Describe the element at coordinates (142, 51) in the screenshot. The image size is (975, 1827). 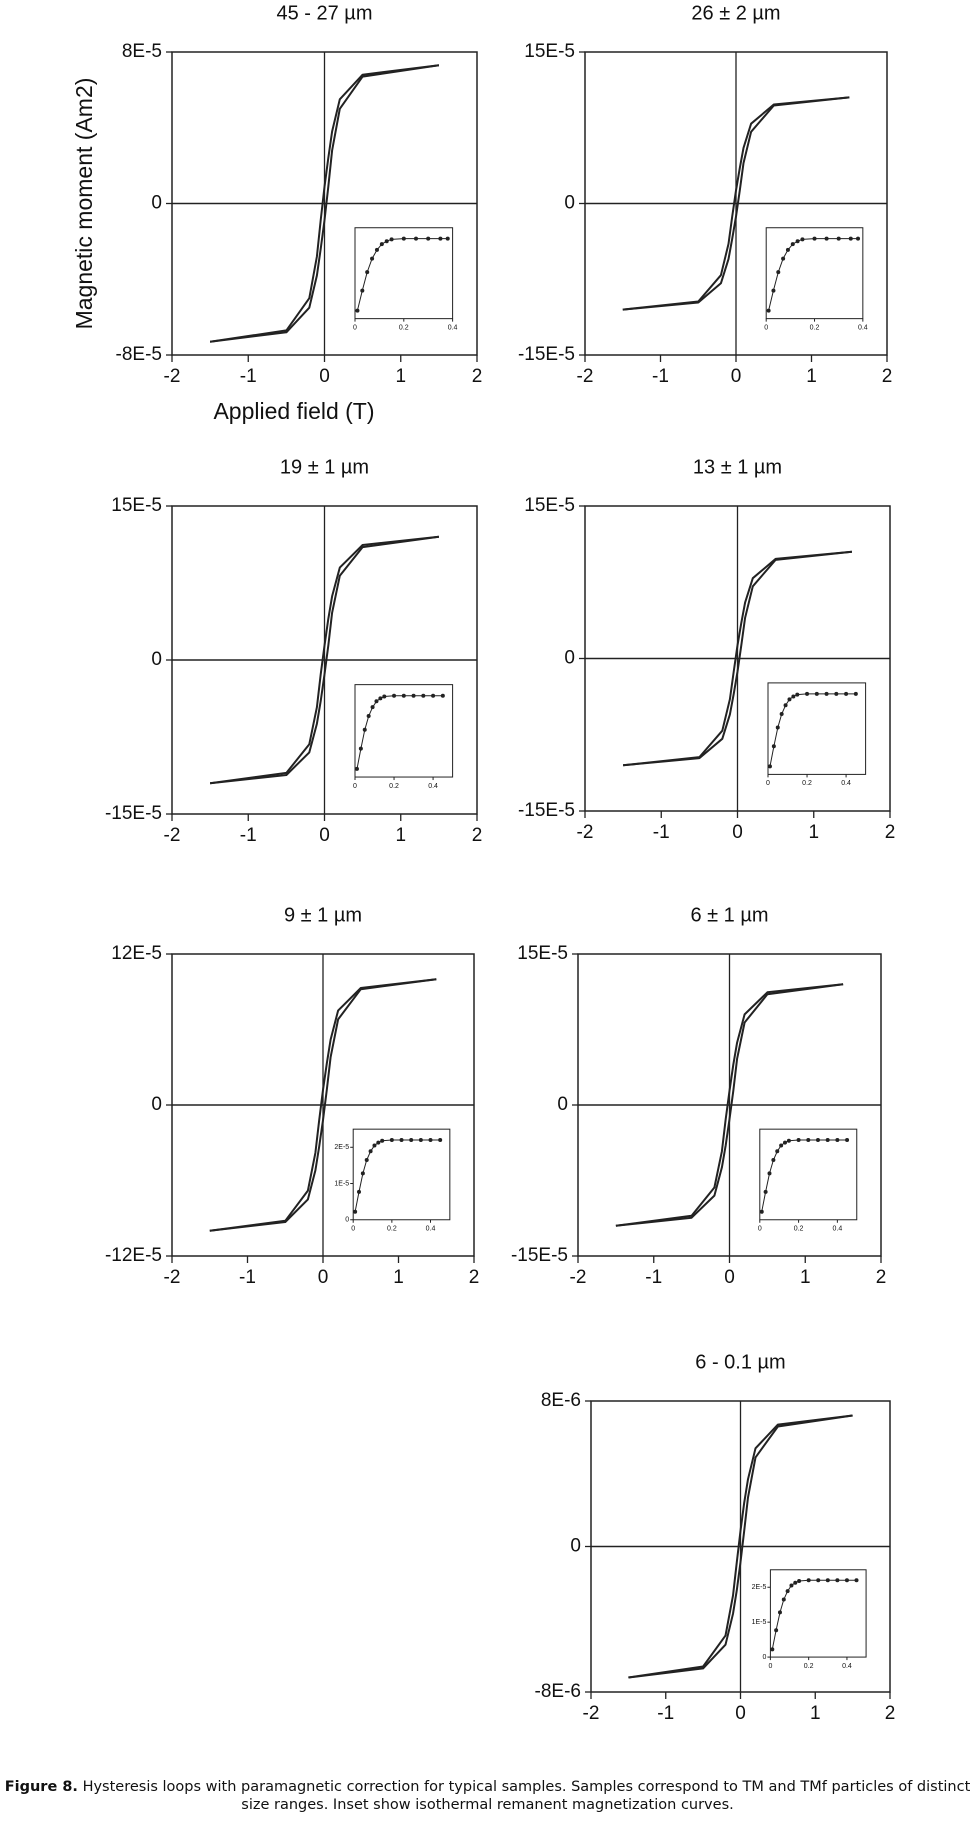
I see `y-tick-label: 8E-5` at that location.